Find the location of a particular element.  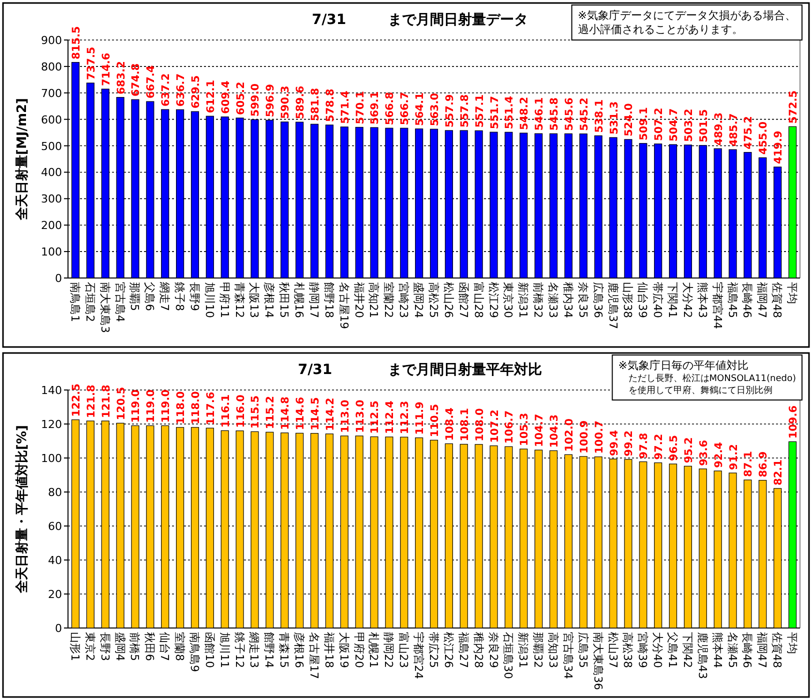

x-tick-label: 静岡22 is located at coordinates (389, 650).